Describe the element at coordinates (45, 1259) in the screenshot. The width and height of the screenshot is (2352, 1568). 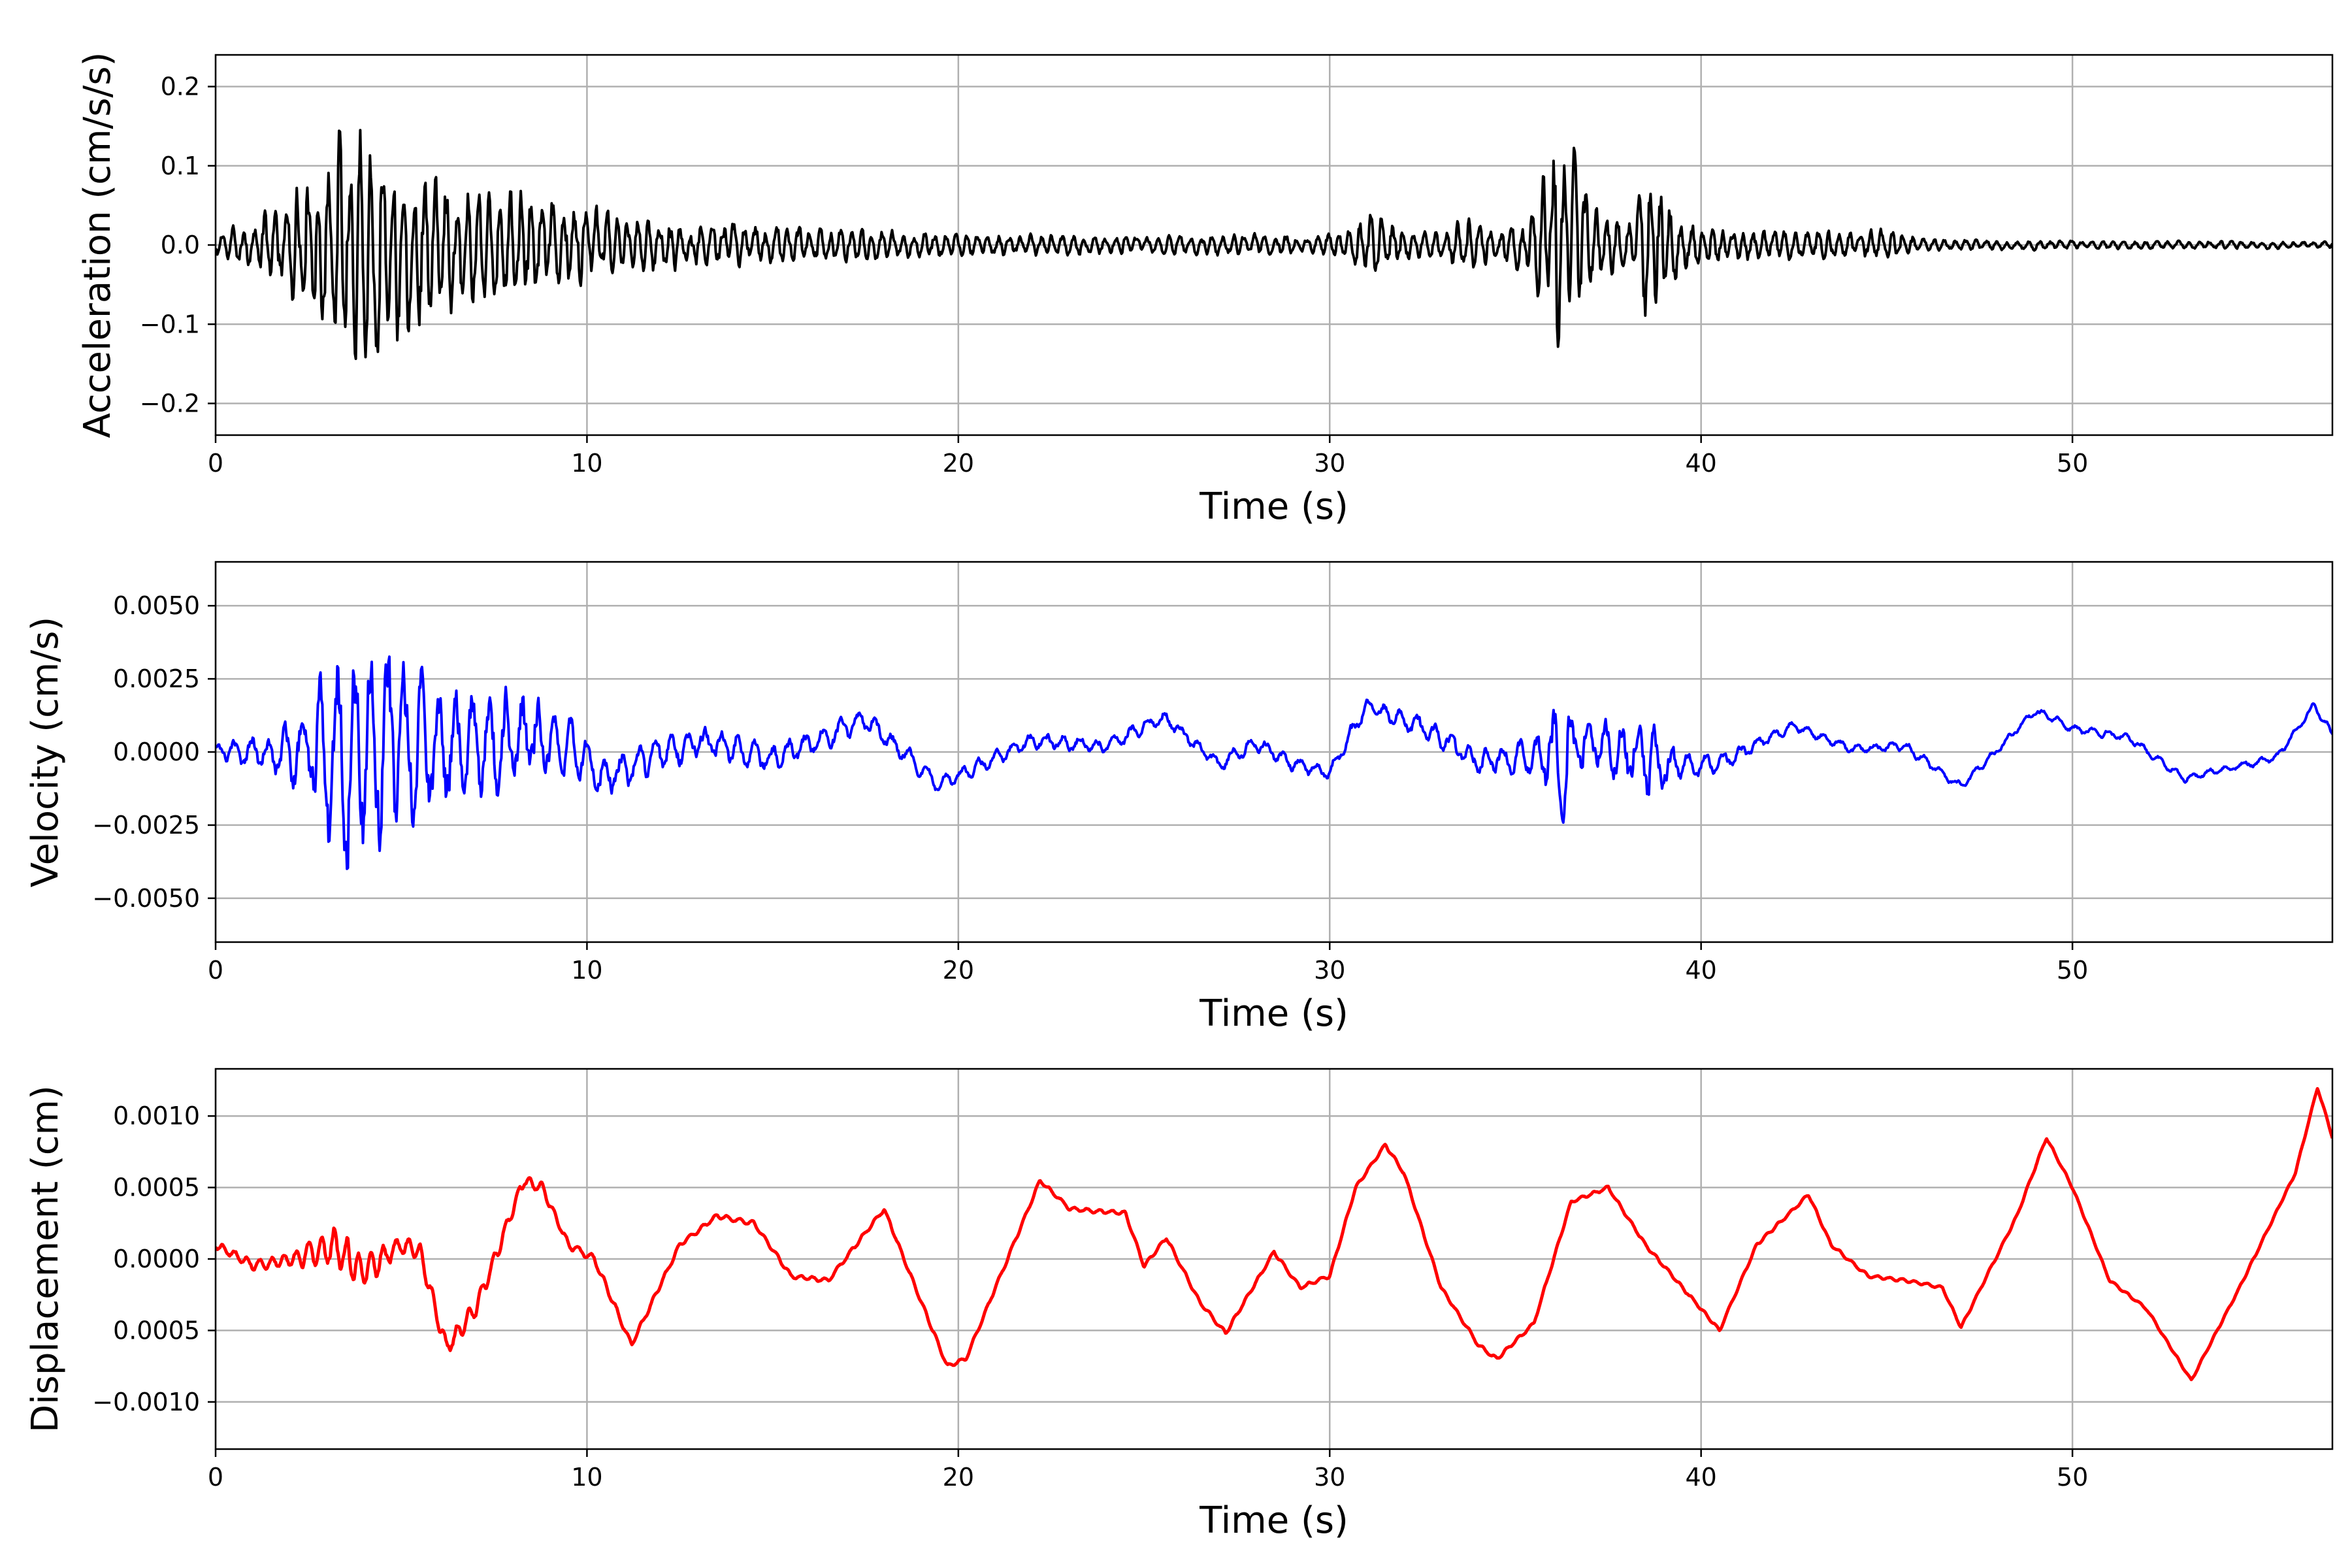
I see `displacement-y-axis-title: Displacement (cm)` at that location.